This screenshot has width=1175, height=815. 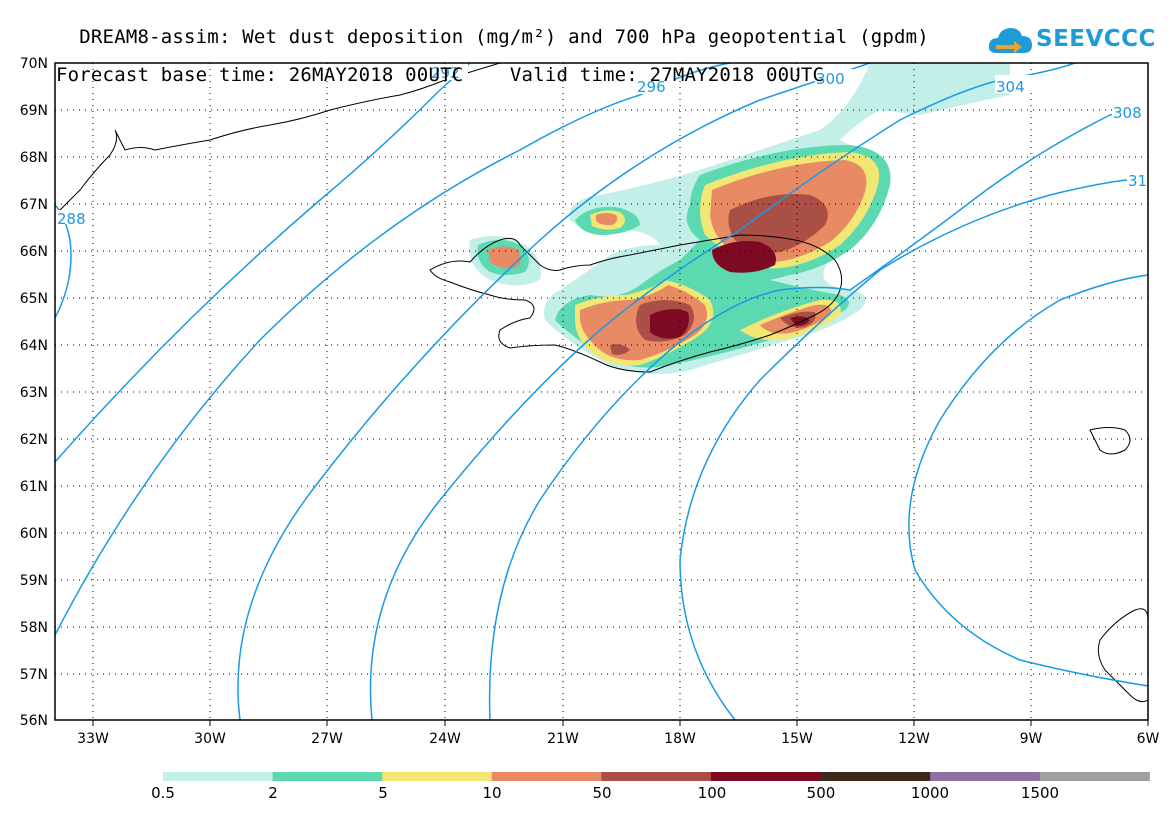 I want to click on lat-label: 70N, so click(x=34, y=64).